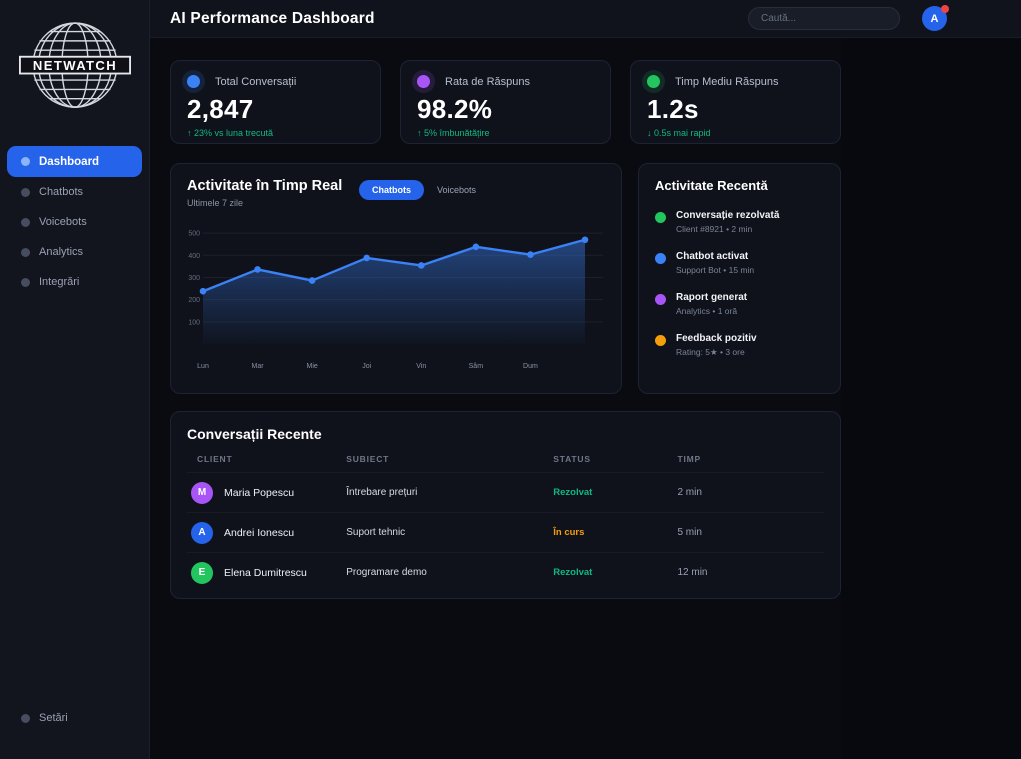 Image resolution: width=1021 pixels, height=759 pixels. Describe the element at coordinates (453, 133) in the screenshot. I see `stat-delta: ↑ 5% îmbunătățire` at that location.